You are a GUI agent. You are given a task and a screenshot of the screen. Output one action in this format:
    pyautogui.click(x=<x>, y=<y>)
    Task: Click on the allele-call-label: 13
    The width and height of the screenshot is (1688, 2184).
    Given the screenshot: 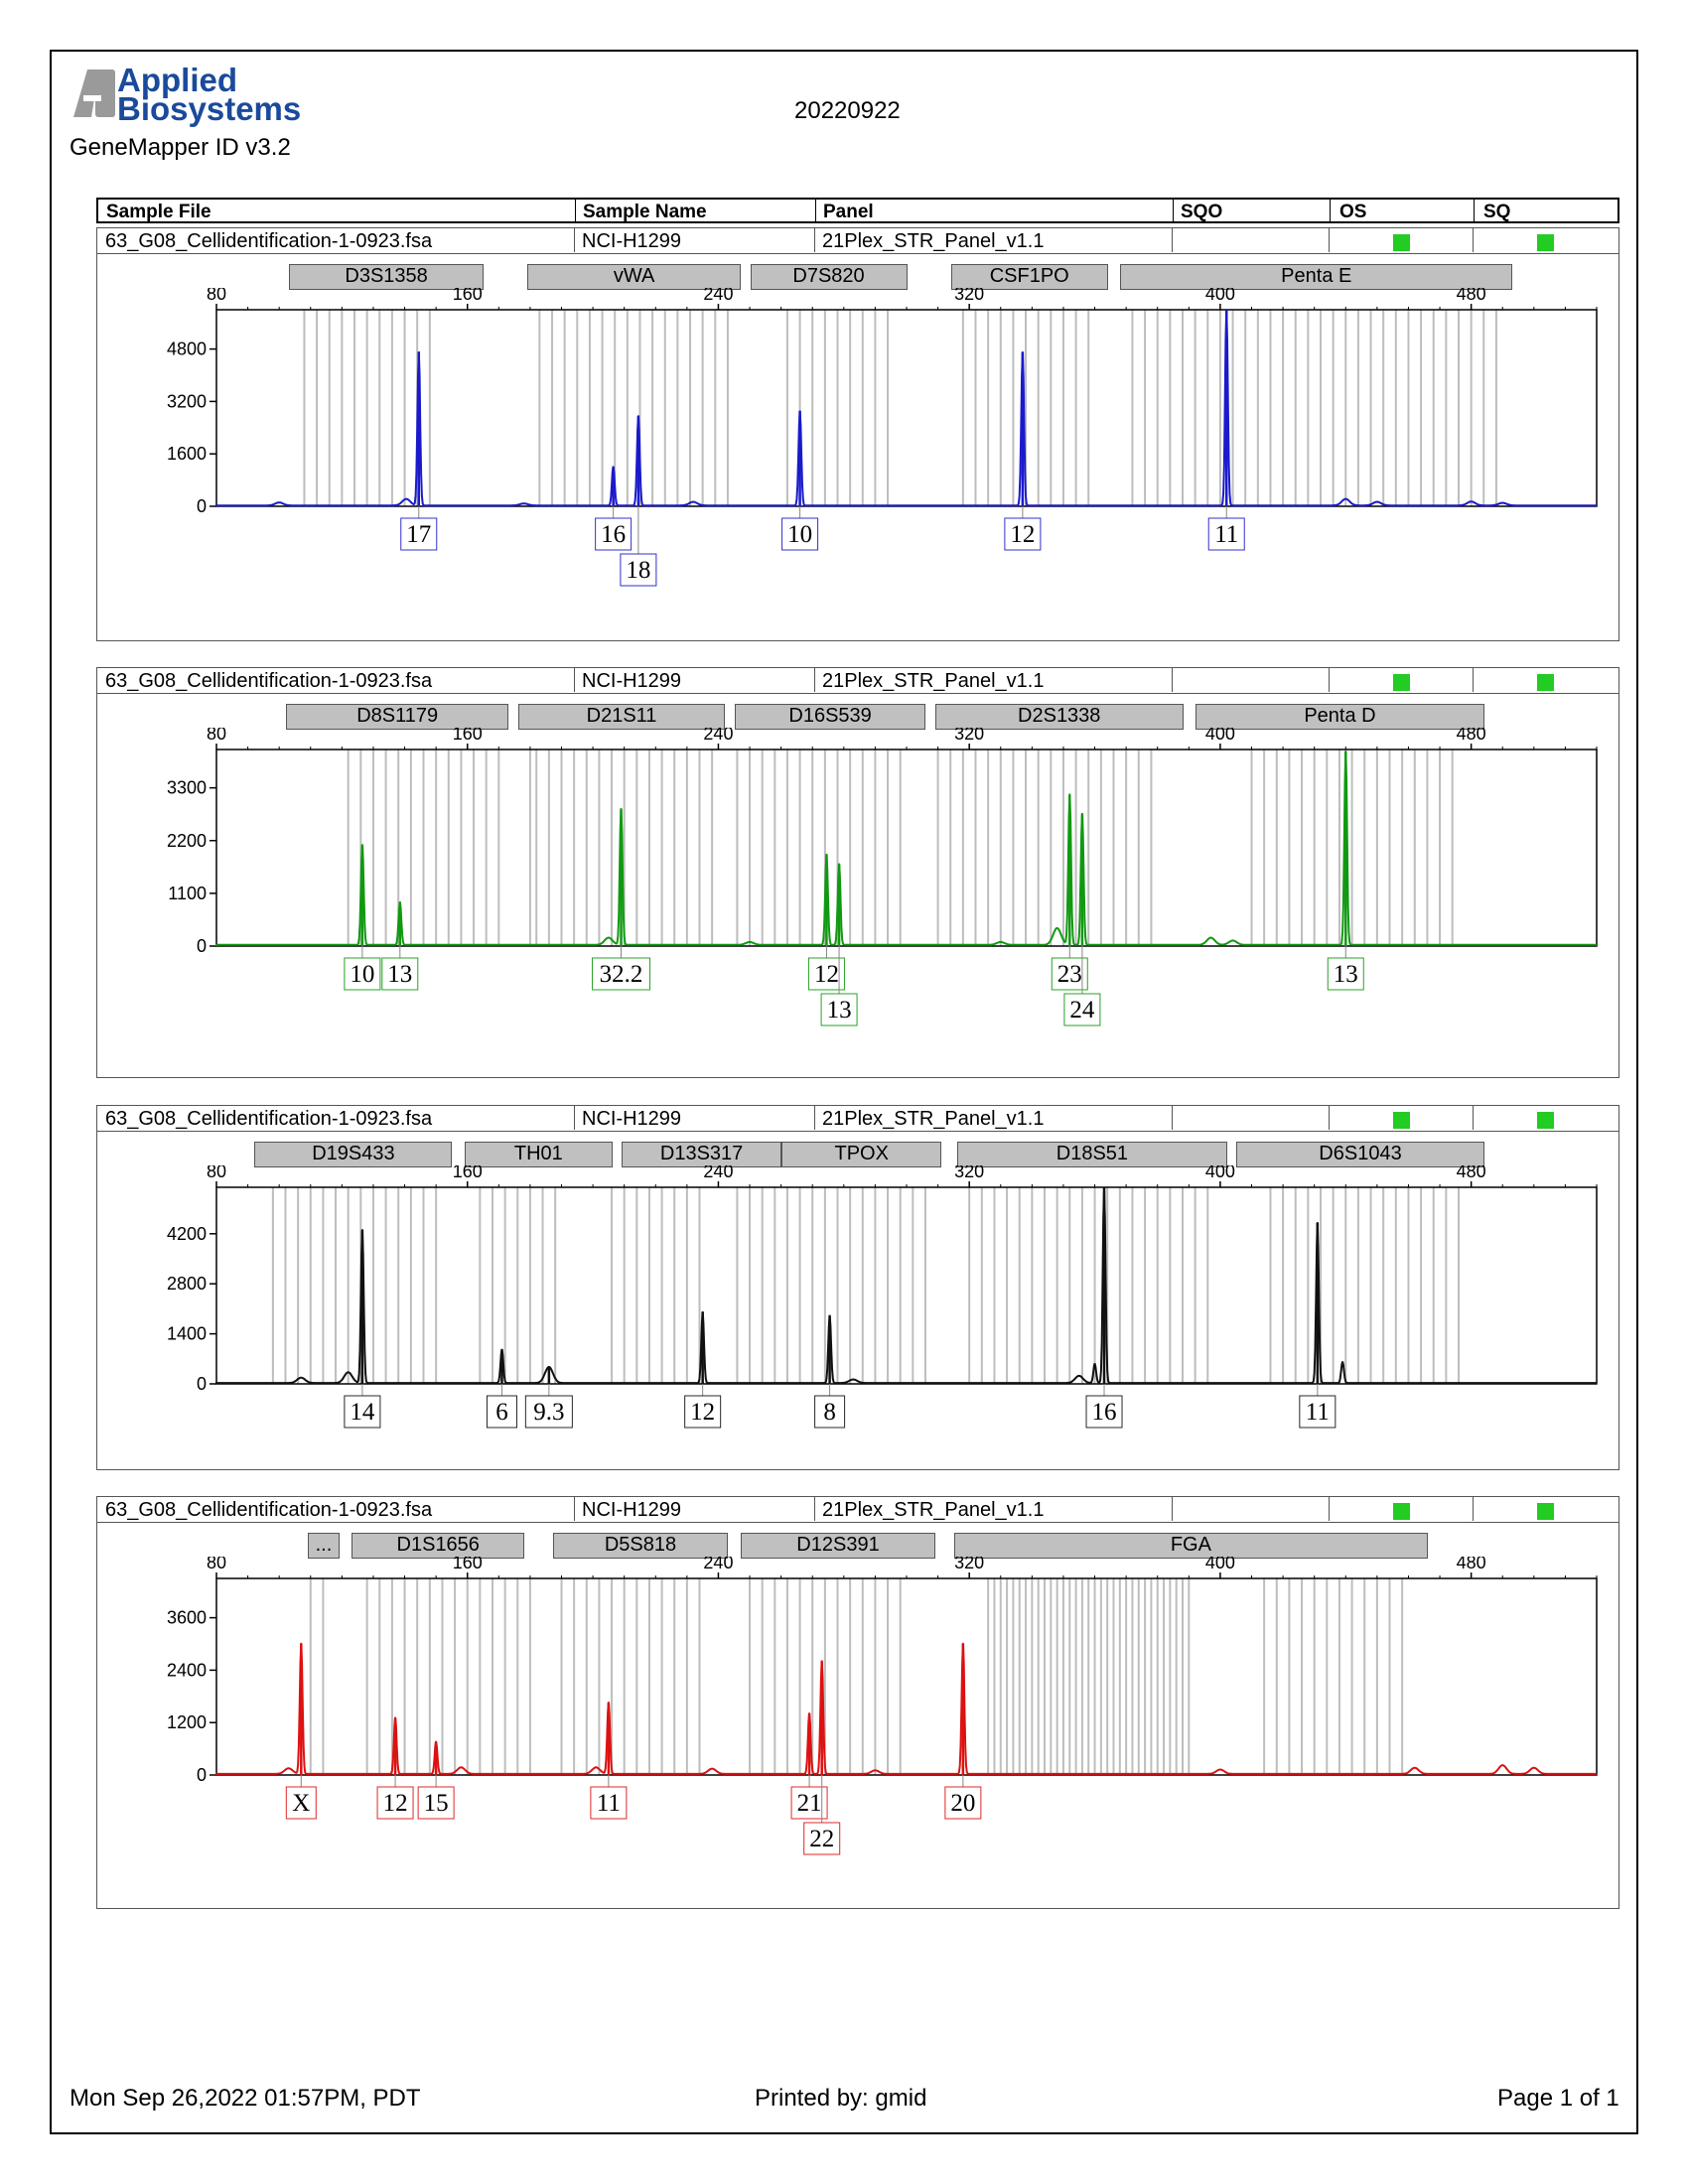 What is the action you would take?
    pyautogui.click(x=399, y=974)
    